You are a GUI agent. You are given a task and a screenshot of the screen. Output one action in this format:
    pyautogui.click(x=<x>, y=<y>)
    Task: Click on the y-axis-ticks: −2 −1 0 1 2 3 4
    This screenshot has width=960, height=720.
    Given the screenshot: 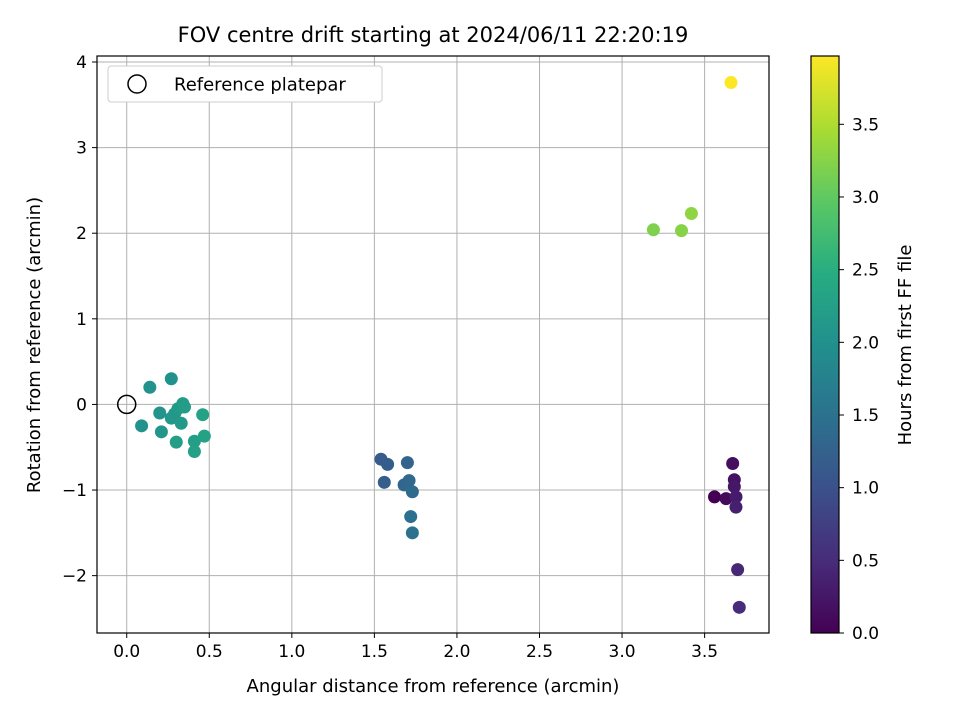 What is the action you would take?
    pyautogui.click(x=79, y=320)
    